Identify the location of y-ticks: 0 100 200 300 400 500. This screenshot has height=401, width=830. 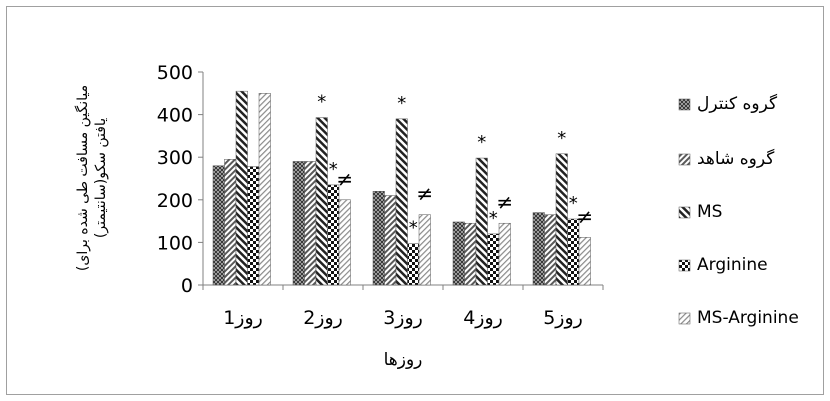
(180, 179).